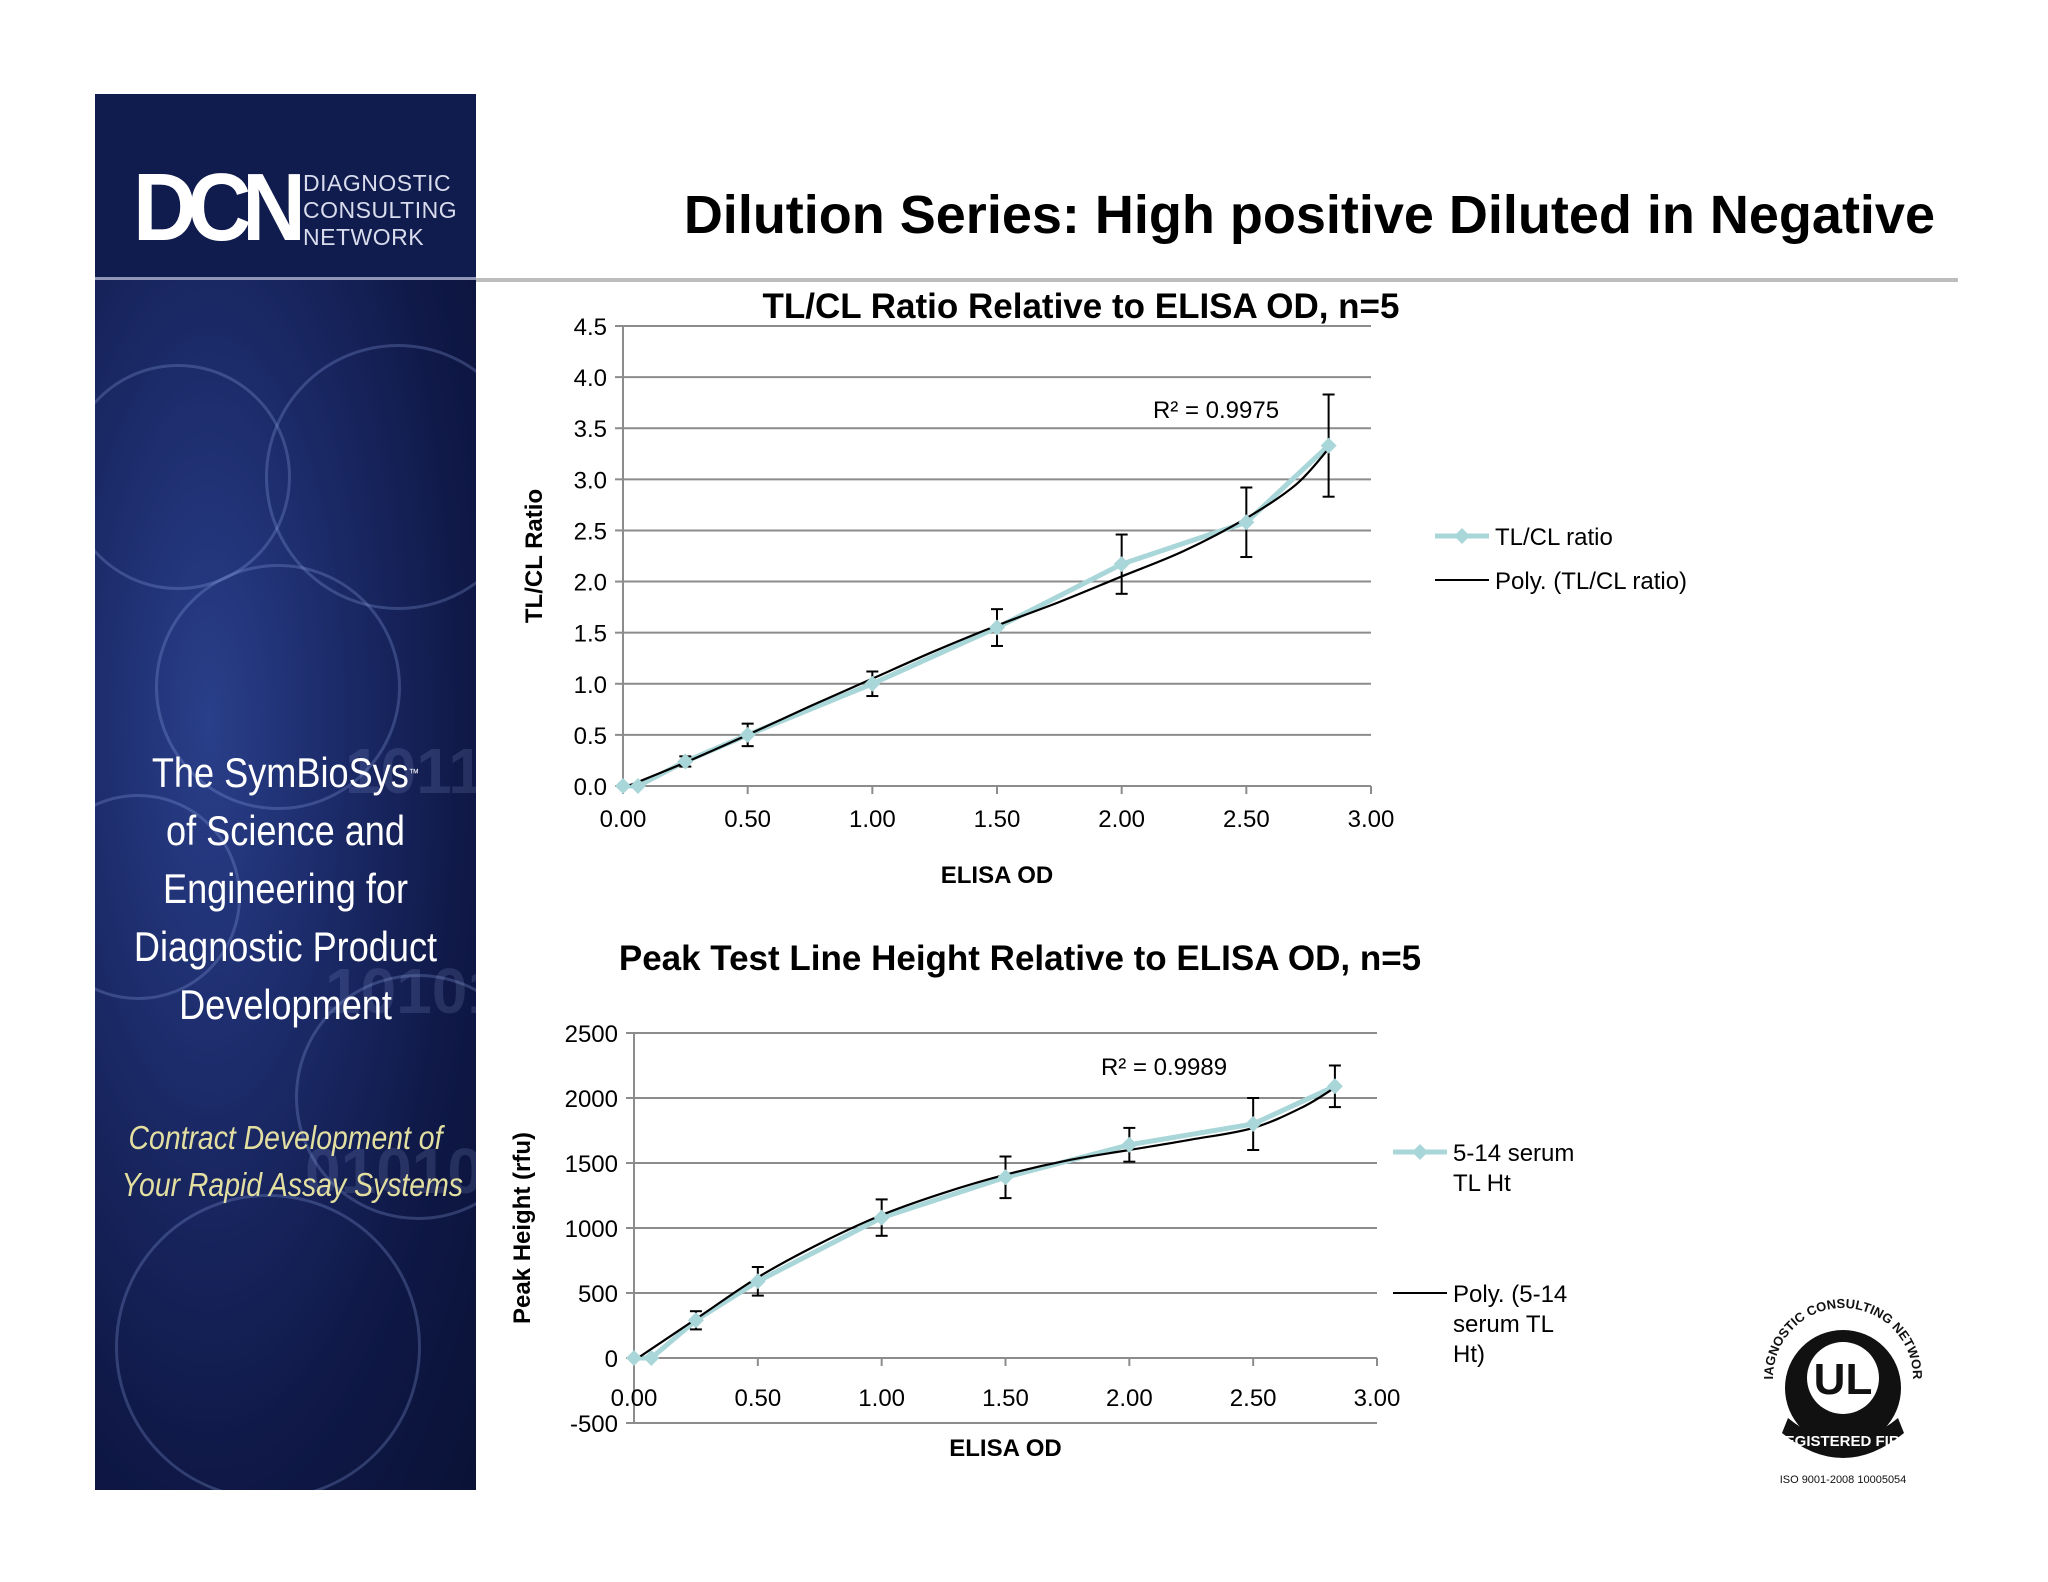 Image resolution: width=2048 pixels, height=1582 pixels. I want to click on y-tick-label: -500, so click(594, 1424).